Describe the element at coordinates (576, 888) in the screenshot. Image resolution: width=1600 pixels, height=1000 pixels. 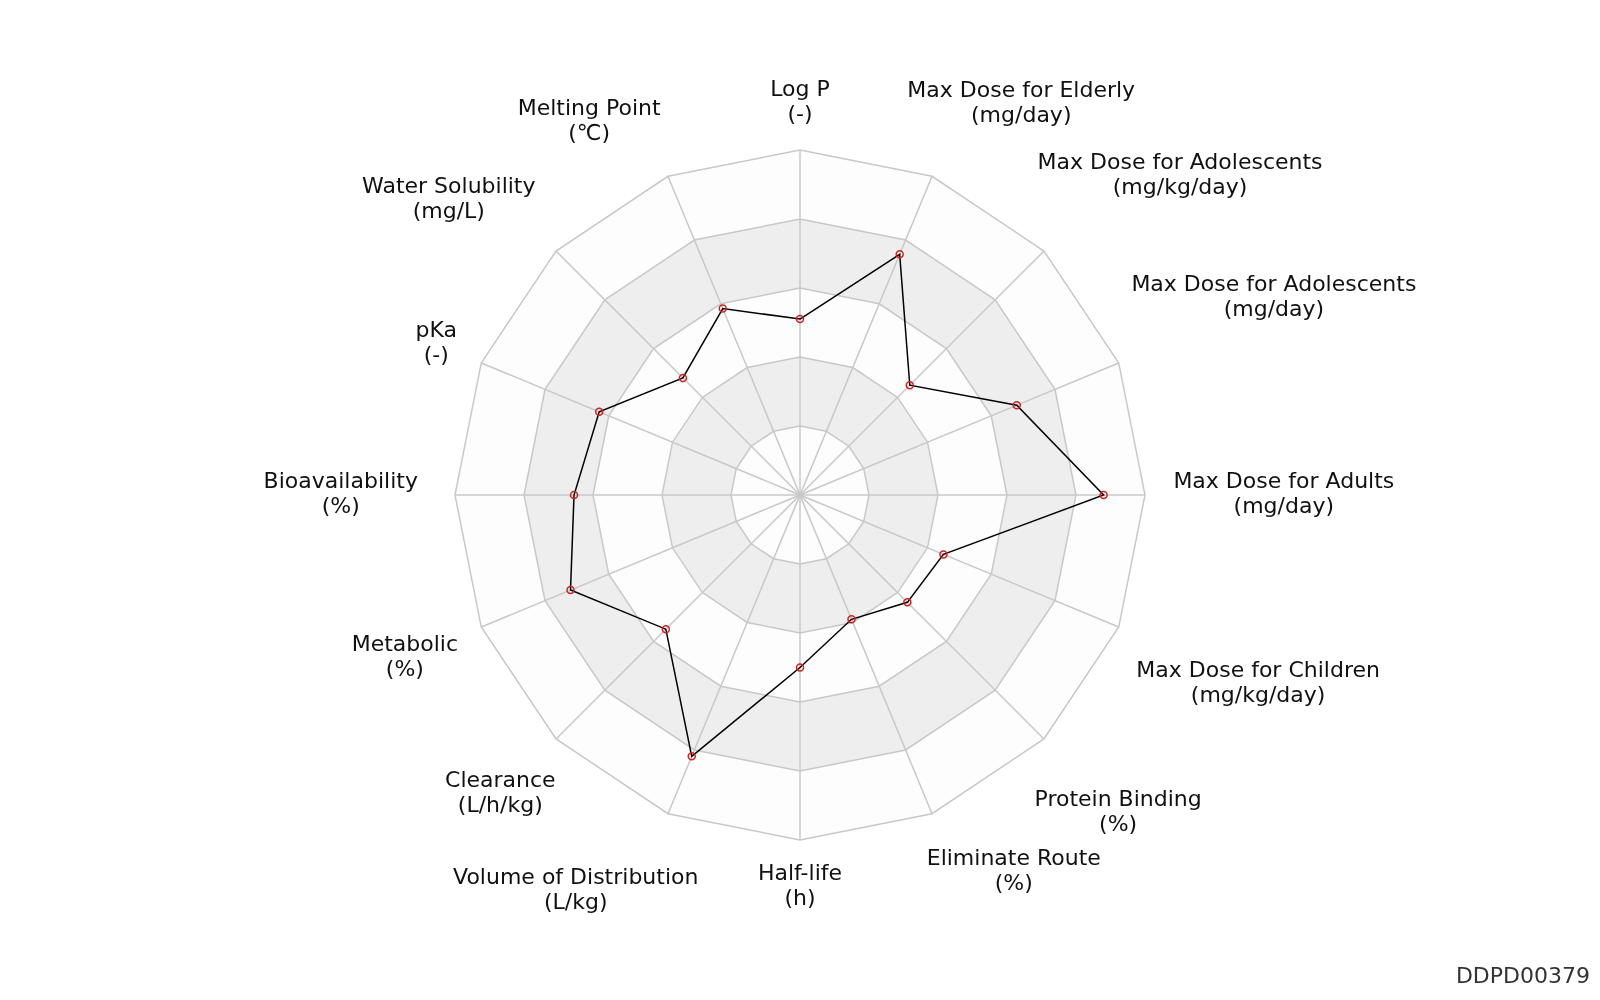
I see `spoke-label: Volume of Distribution (L/kg)` at that location.